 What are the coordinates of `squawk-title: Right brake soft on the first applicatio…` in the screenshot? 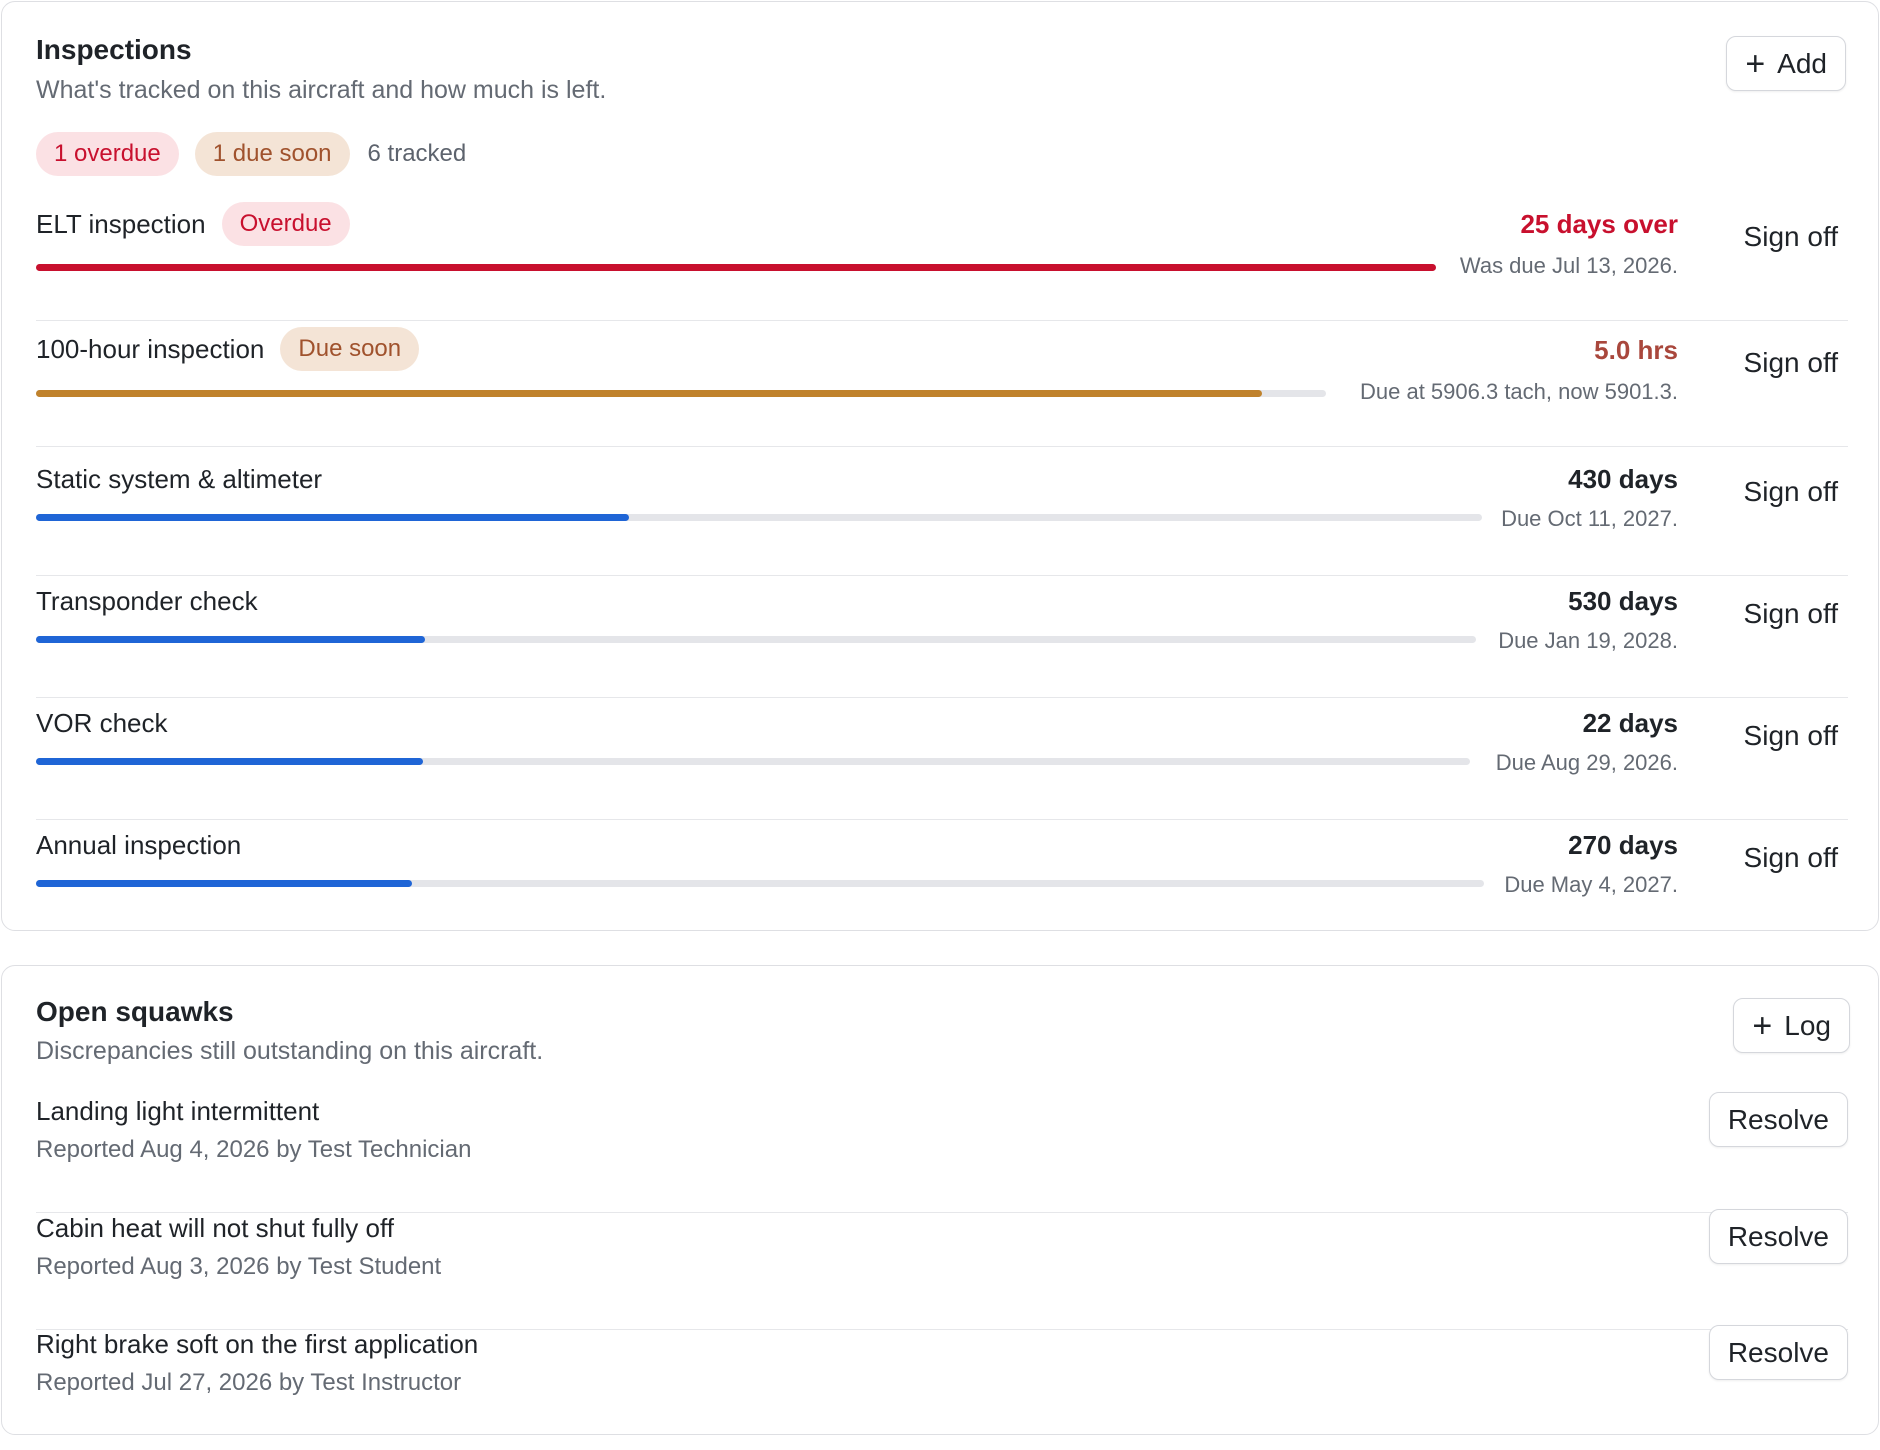 It's located at (257, 1344).